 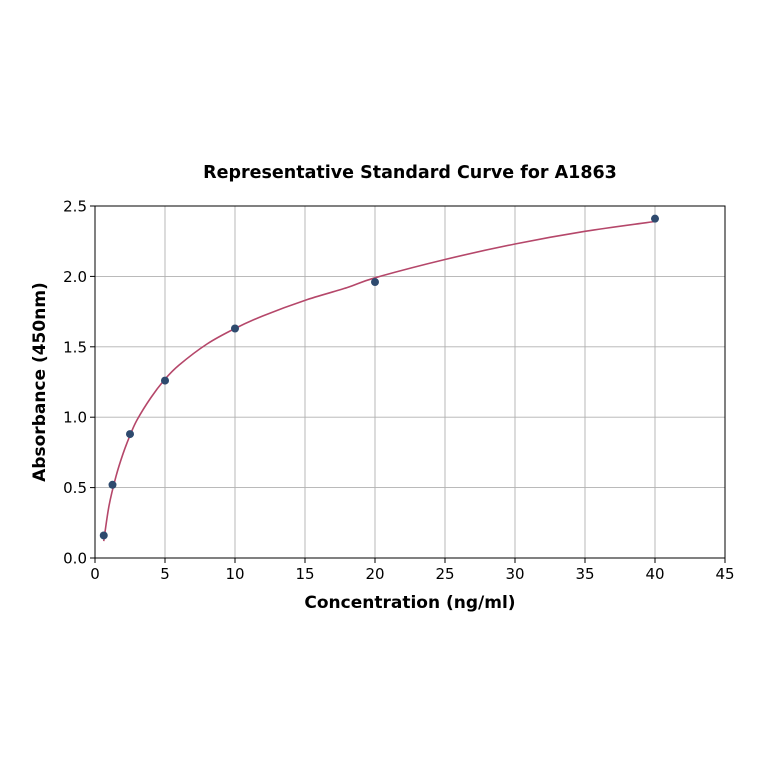 What do you see at coordinates (95, 574) in the screenshot?
I see `x-tick-label: 0` at bounding box center [95, 574].